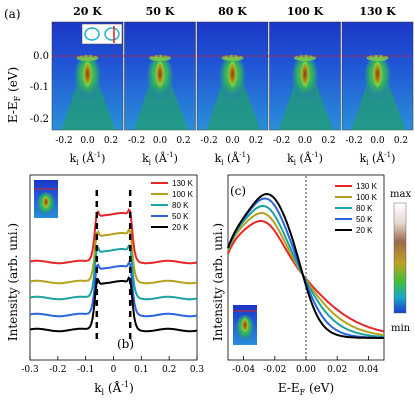 This screenshot has height=415, width=415. Describe the element at coordinates (377, 86) in the screenshot. I see `heatmap-panel: 130 K -0.2 0.0 0.2 kl (Å-1)` at that location.